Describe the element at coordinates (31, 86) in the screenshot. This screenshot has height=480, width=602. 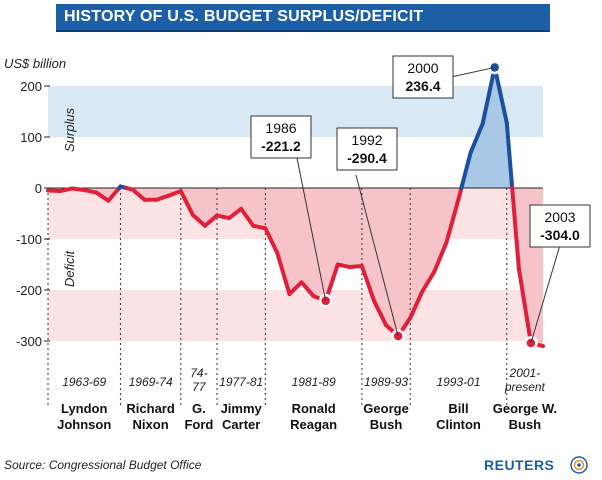
I see `y-tick-label-0: 200` at that location.